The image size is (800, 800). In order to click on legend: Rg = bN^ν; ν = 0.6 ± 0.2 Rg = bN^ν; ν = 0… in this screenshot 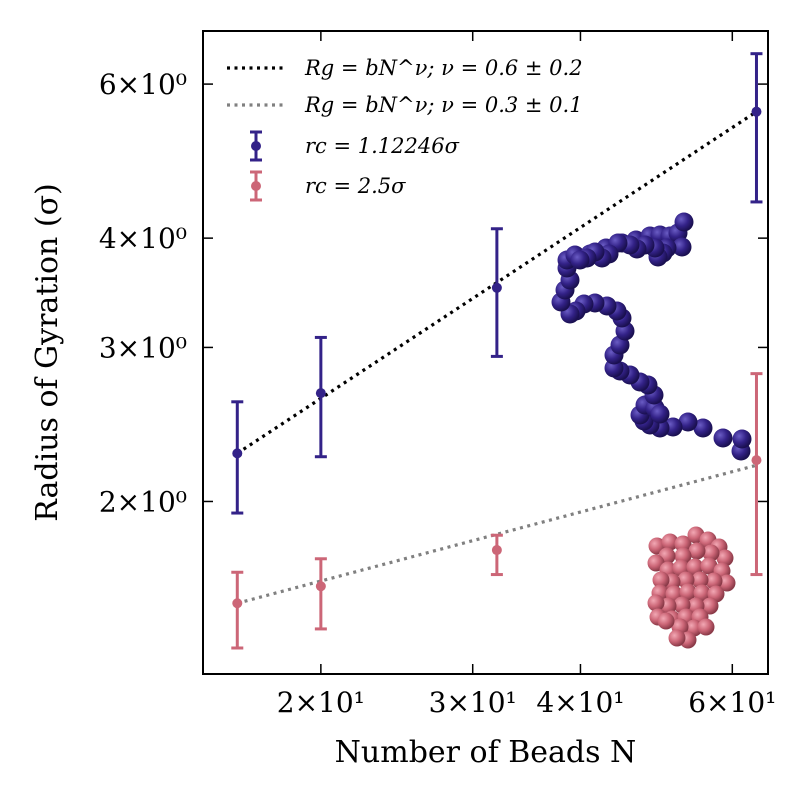, I will do `click(405, 129)`.